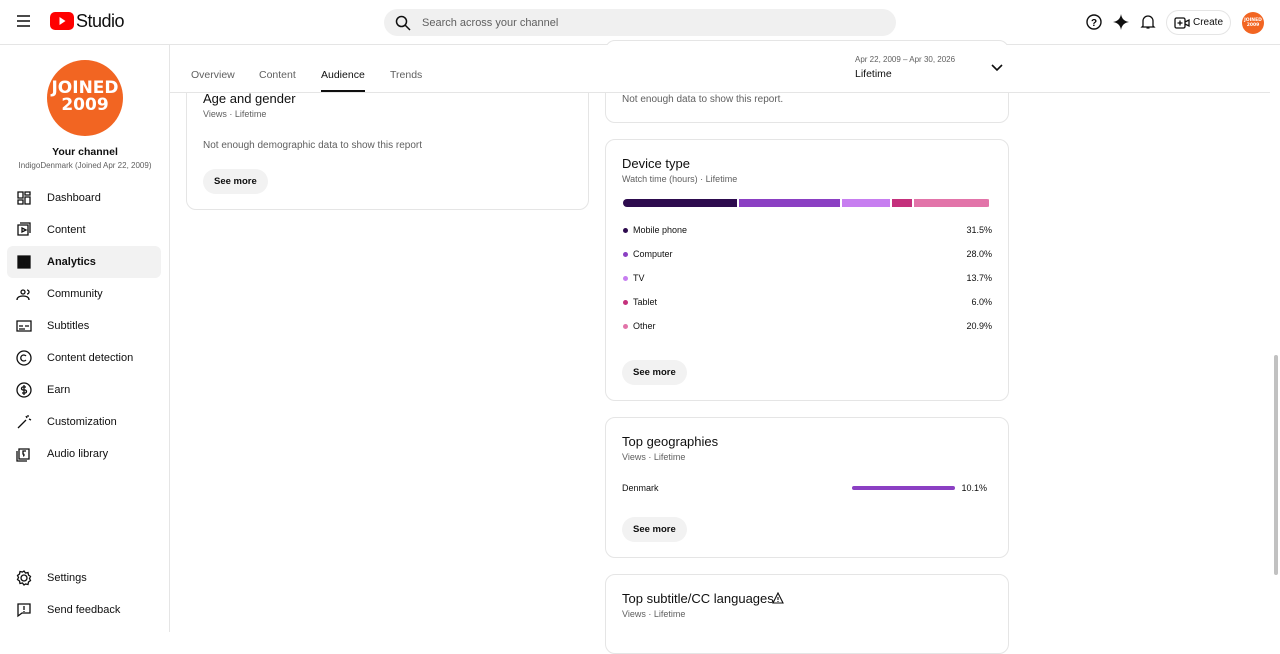 The height and width of the screenshot is (654, 1280). What do you see at coordinates (645, 302) in the screenshot?
I see `device-name: Tablet` at bounding box center [645, 302].